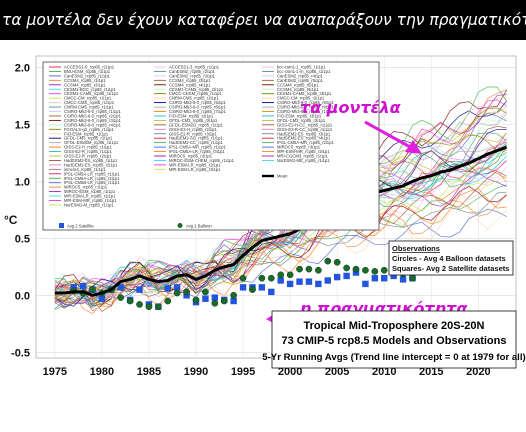 Image resolution: width=526 pixels, height=432 pixels. I want to click on legend-entry: CSIRO-Mk3-6-0_rcp85_r4i1p1, so click(92, 124).